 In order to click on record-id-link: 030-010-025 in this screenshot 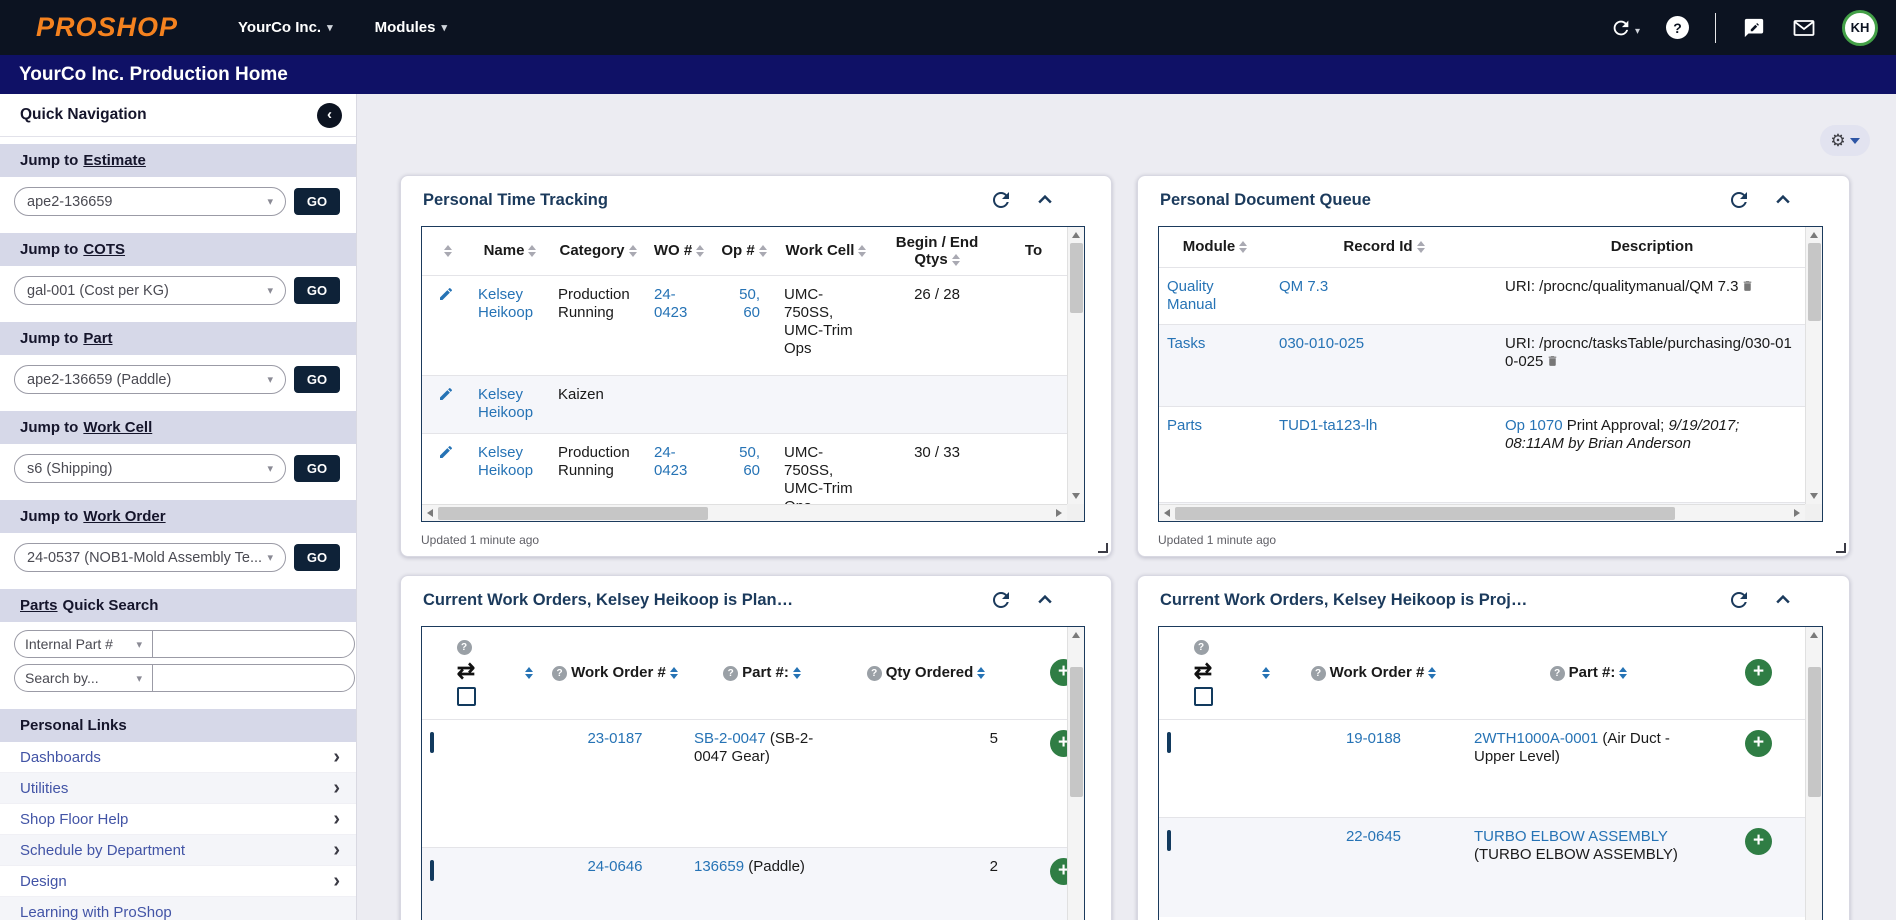, I will do `click(1322, 343)`.